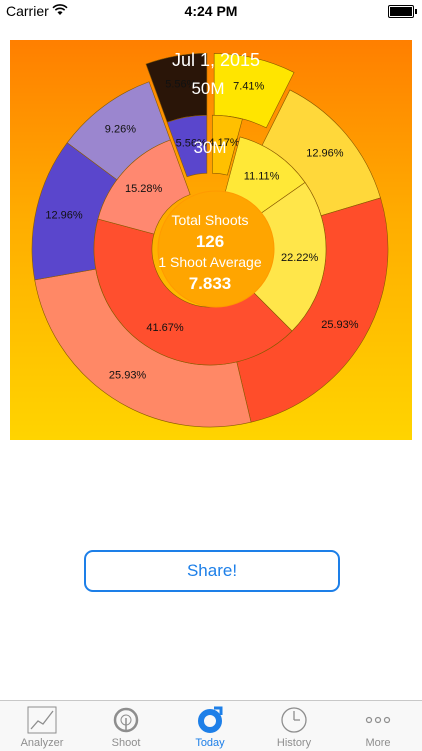 This screenshot has height=751, width=422. I want to click on 50m-ring-label-5: 9.26%, so click(120, 130).